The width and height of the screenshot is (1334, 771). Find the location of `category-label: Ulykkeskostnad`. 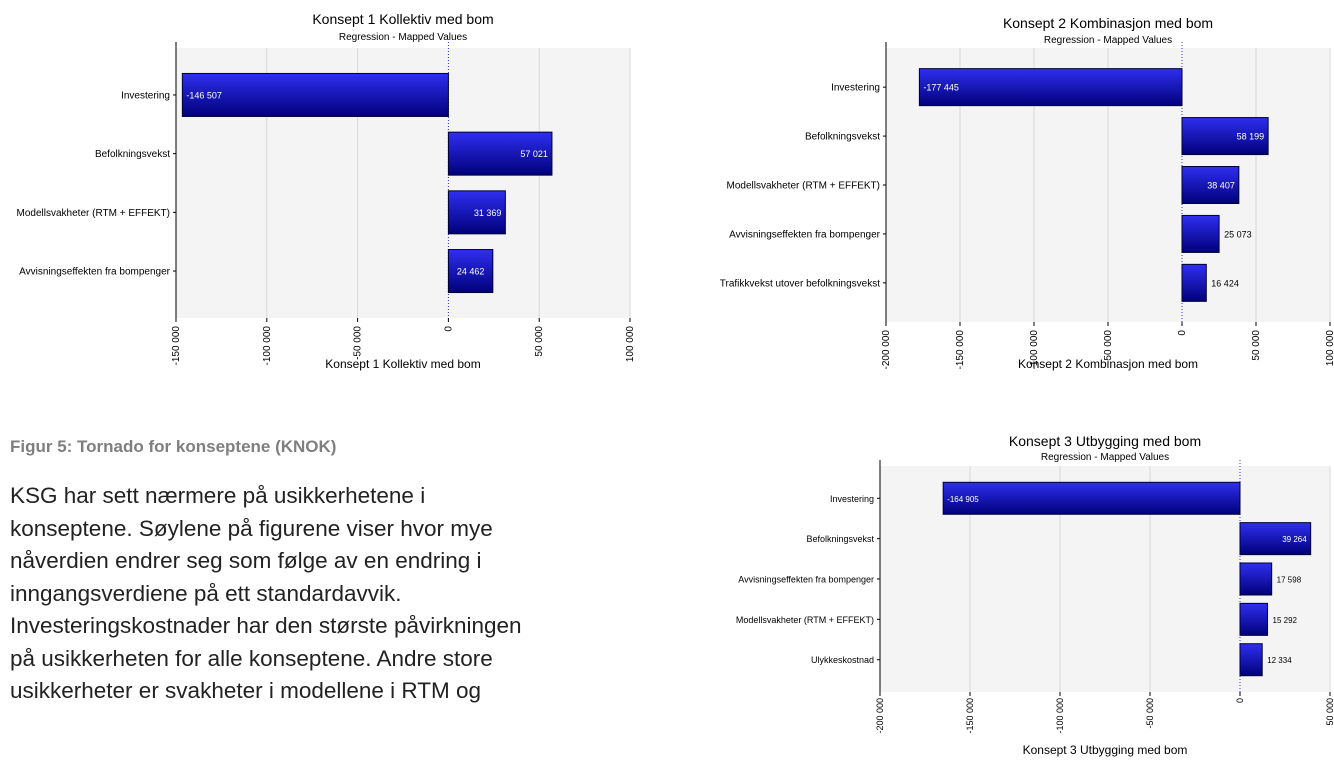

category-label: Ulykkeskostnad is located at coordinates (842, 660).